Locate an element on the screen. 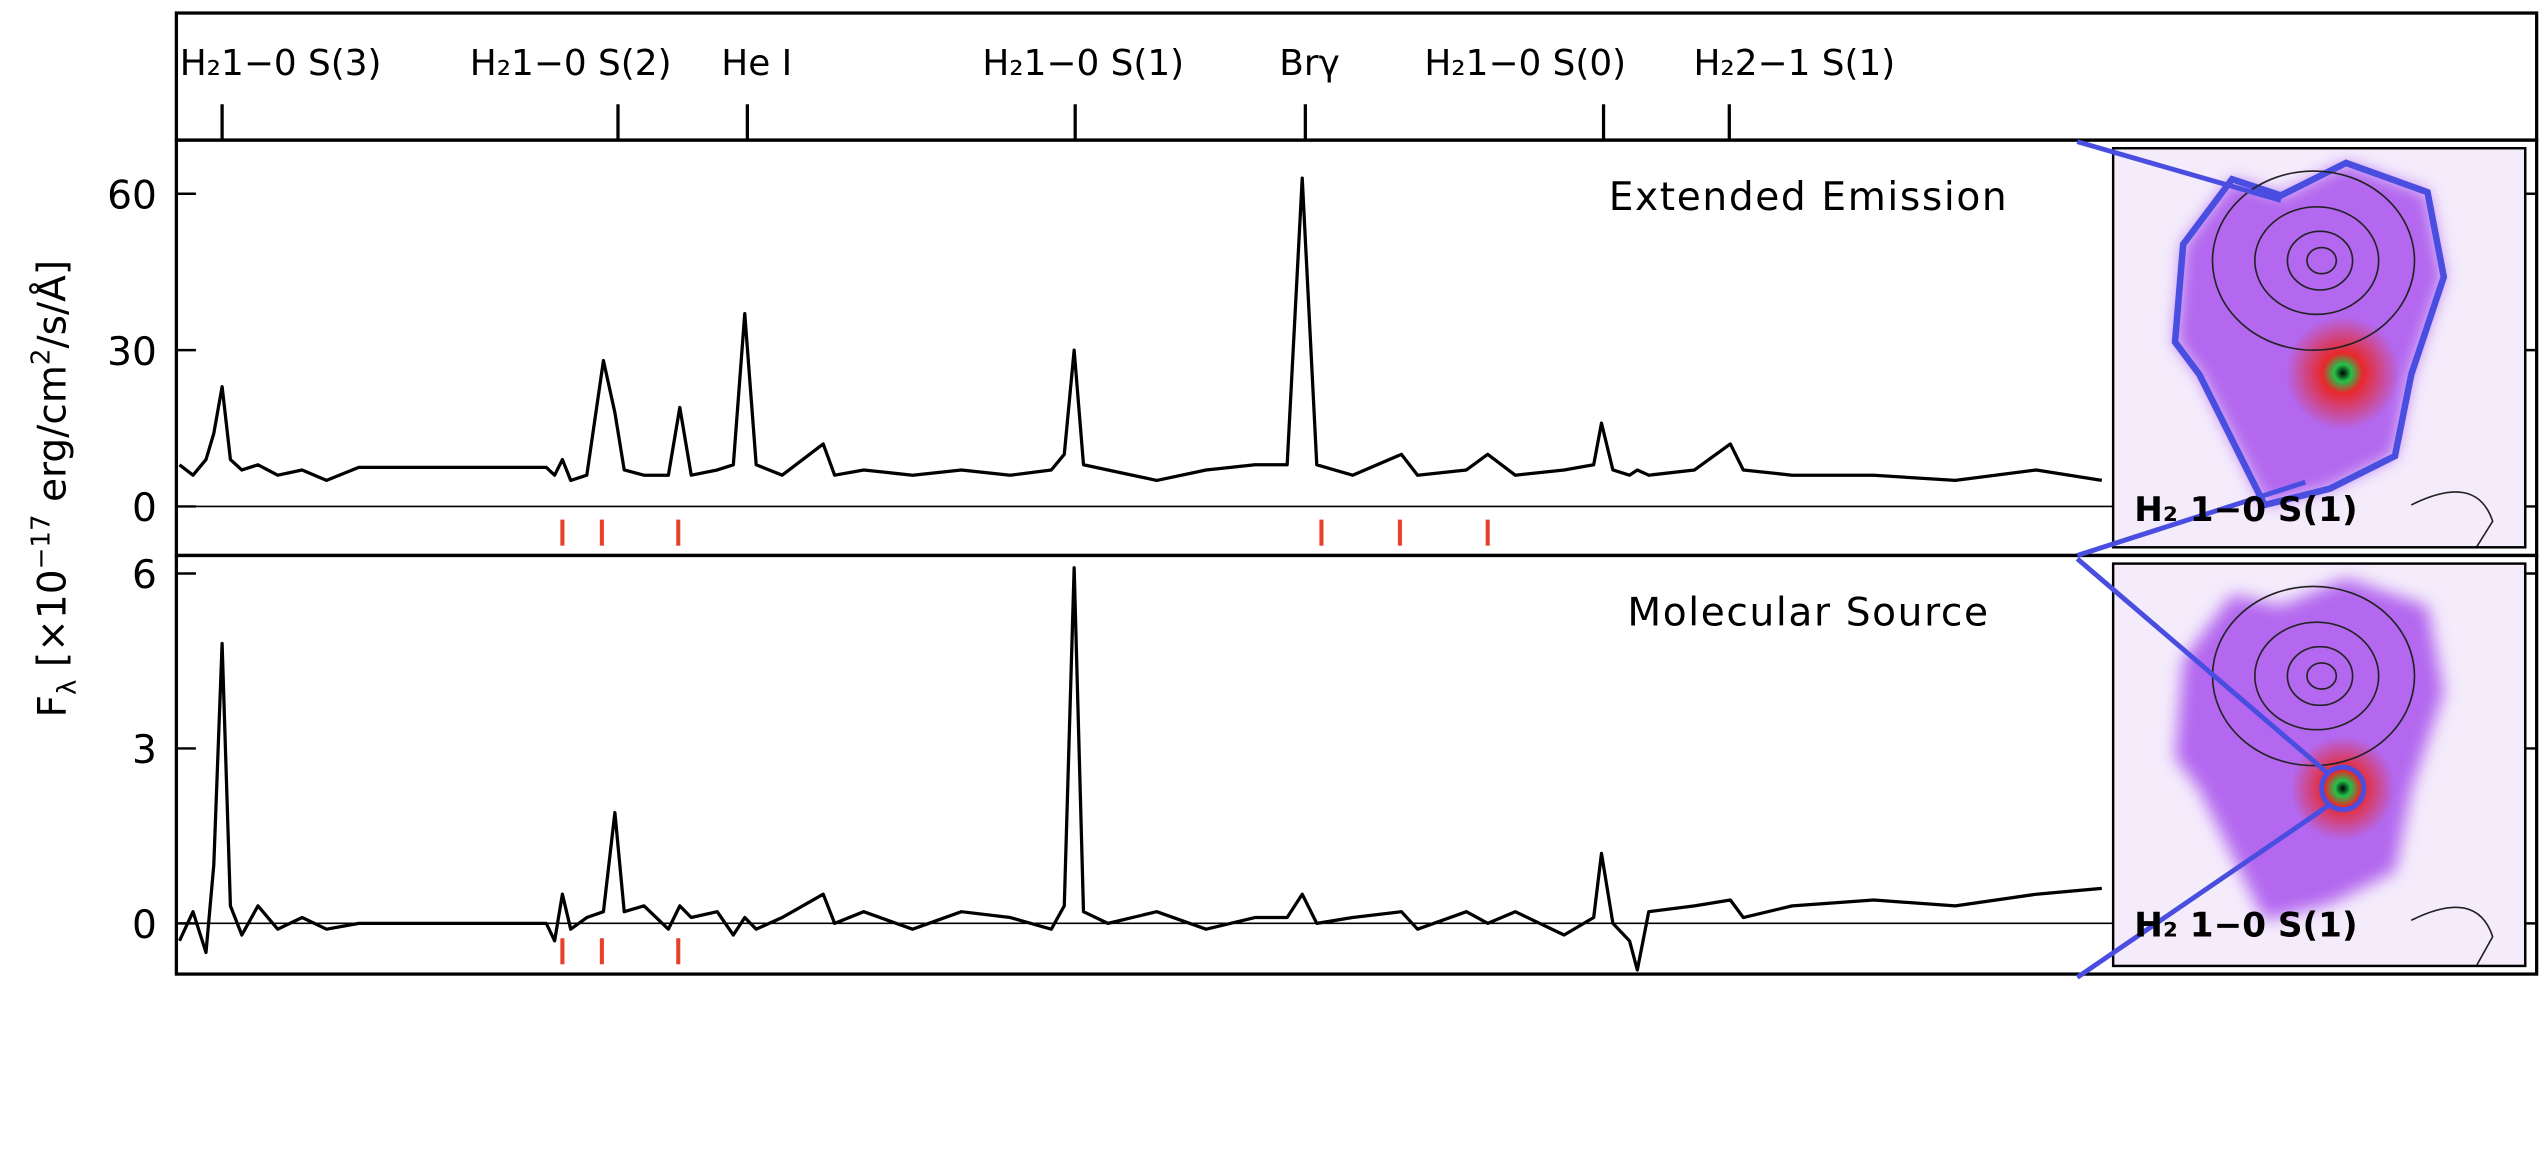 The width and height of the screenshot is (2542, 1150). y-label-part: erg/cm is located at coordinates (53, 439).